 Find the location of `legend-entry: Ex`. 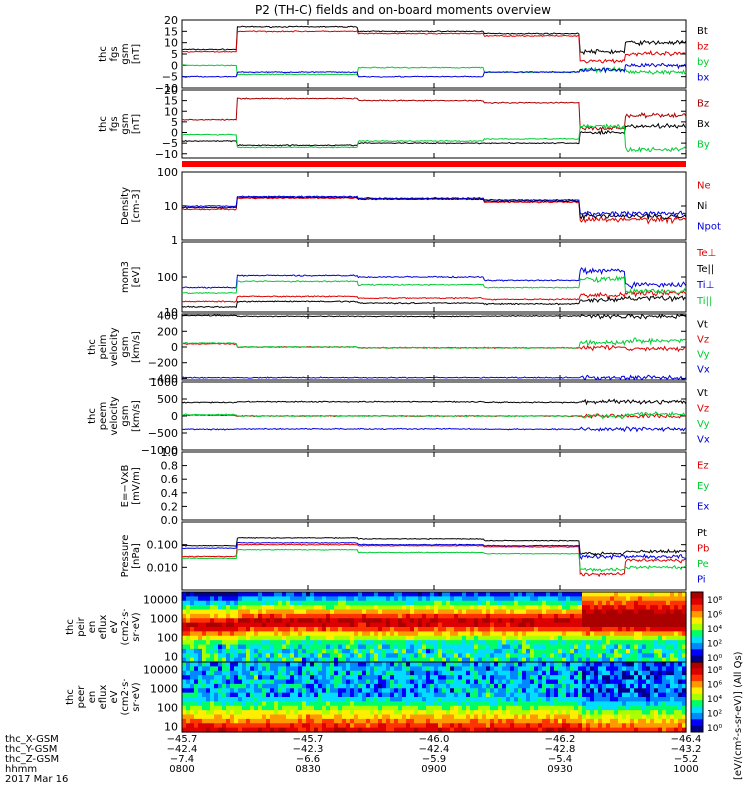

legend-entry: Ex is located at coordinates (703, 507).